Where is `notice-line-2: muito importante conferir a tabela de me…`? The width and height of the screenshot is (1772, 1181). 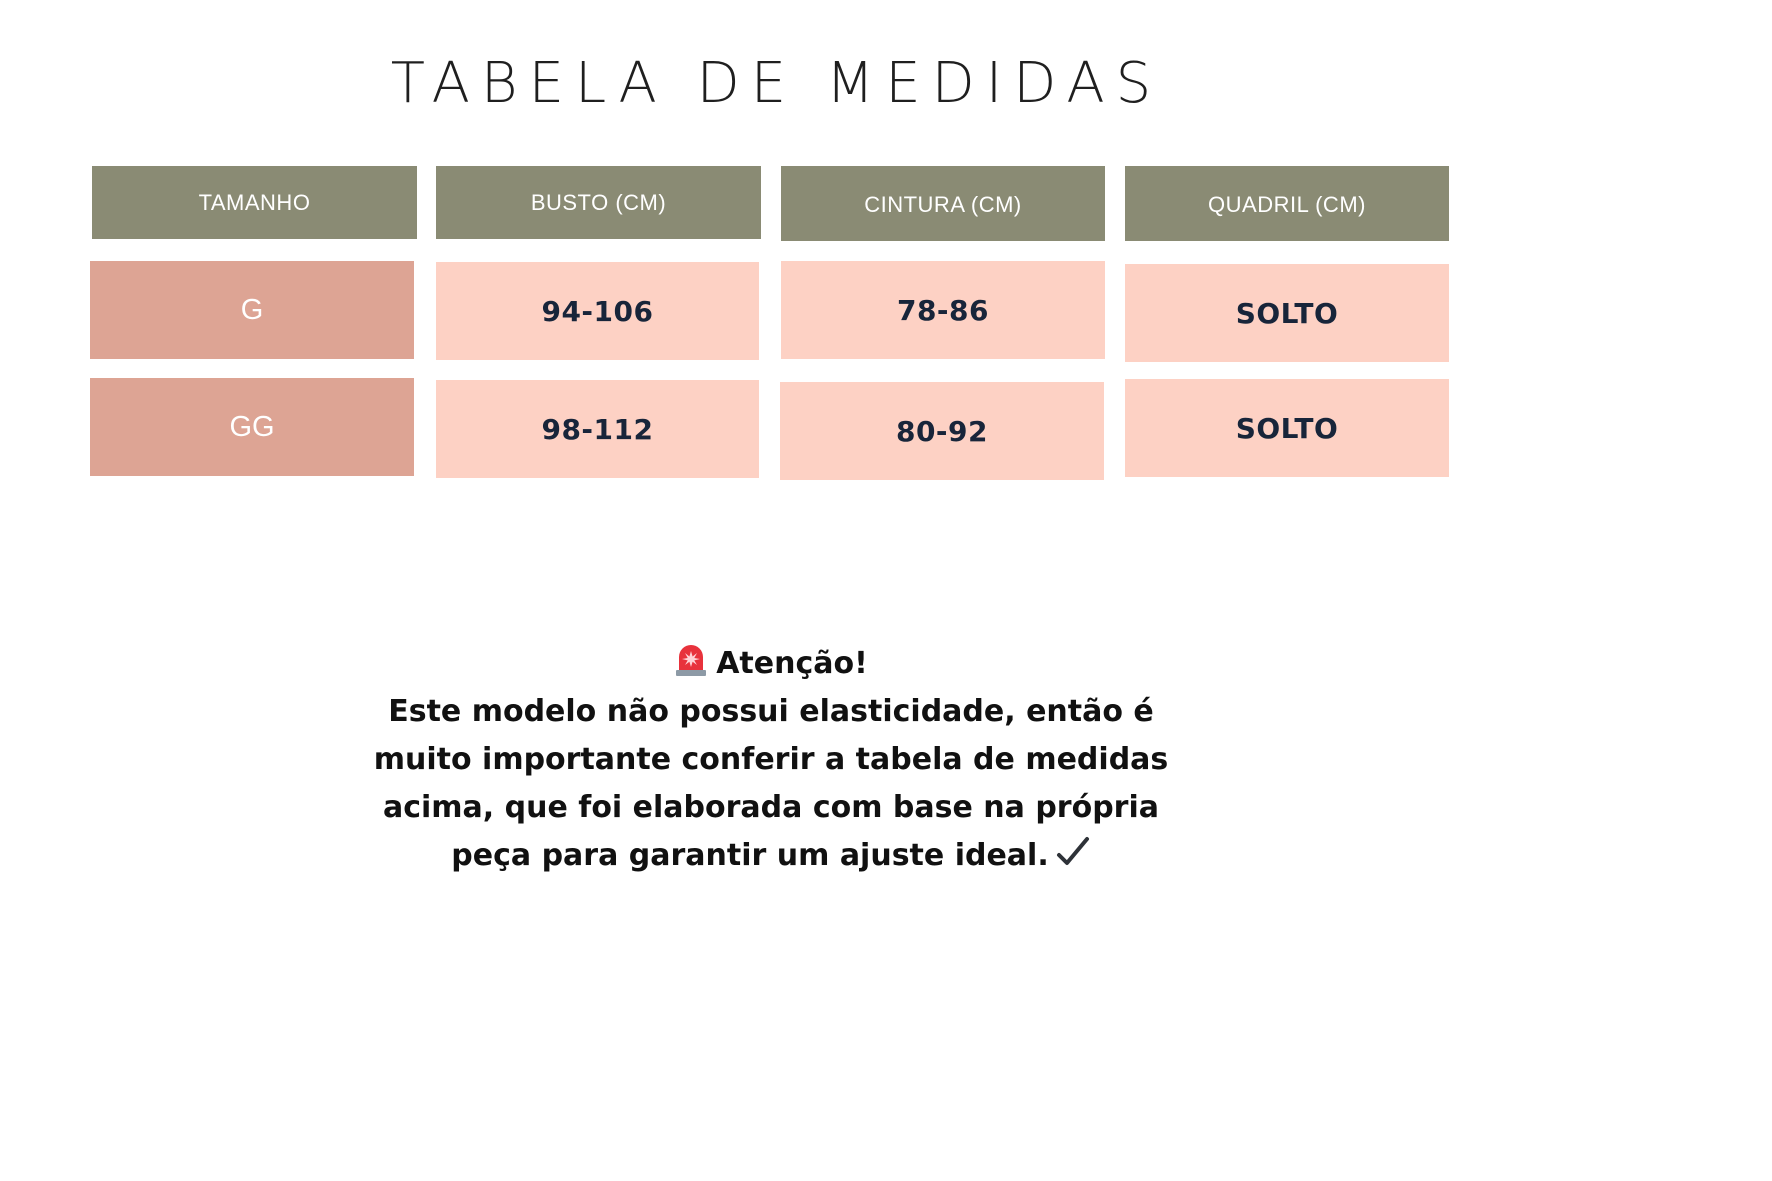
notice-line-2: muito importante conferir a tabela de me… is located at coordinates (771, 759).